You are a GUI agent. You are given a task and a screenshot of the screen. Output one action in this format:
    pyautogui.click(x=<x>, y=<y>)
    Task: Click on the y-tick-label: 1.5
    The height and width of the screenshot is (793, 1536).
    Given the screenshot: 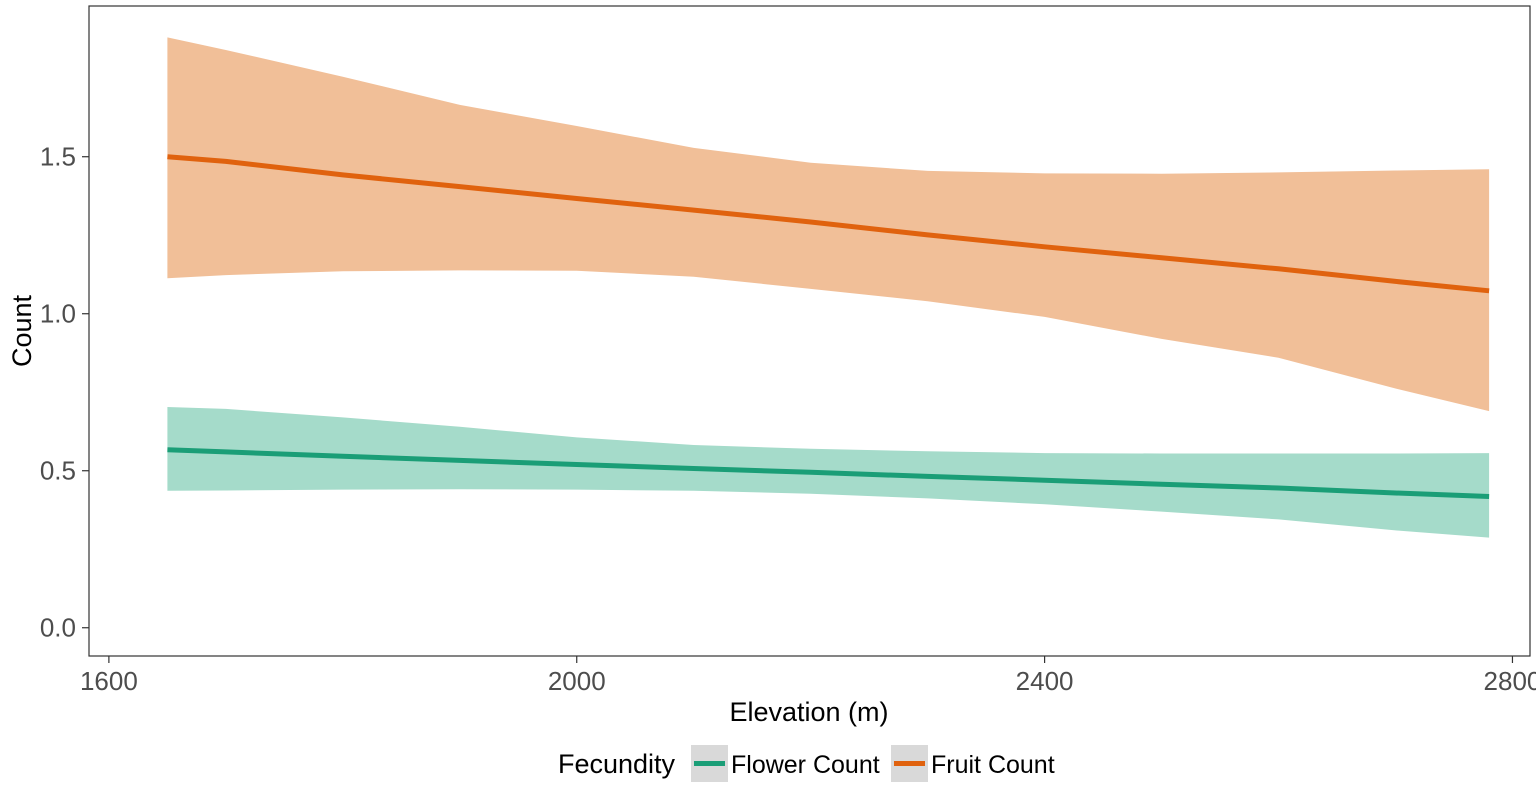 What is the action you would take?
    pyautogui.click(x=58, y=157)
    